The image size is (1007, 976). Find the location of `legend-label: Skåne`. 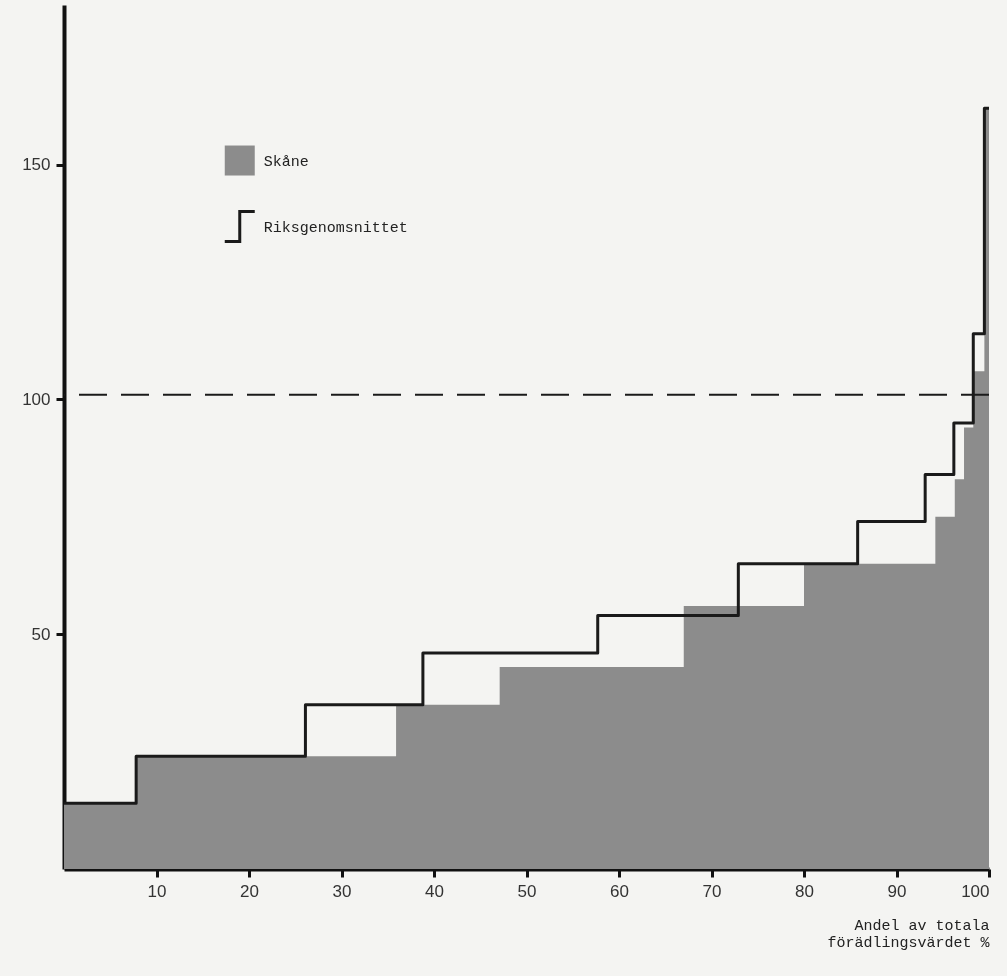

legend-label: Skåne is located at coordinates (286, 162).